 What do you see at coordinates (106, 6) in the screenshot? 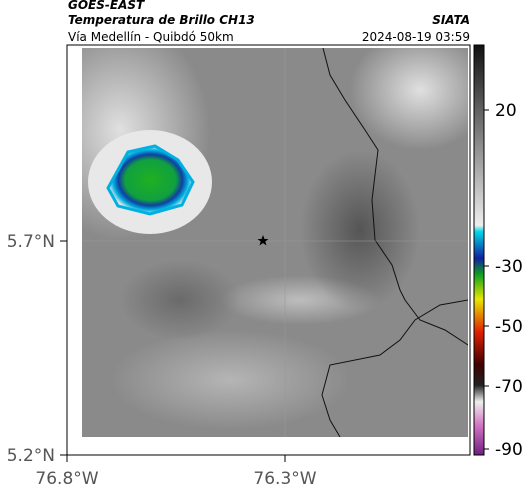
I see `source: GOES-EAST` at bounding box center [106, 6].